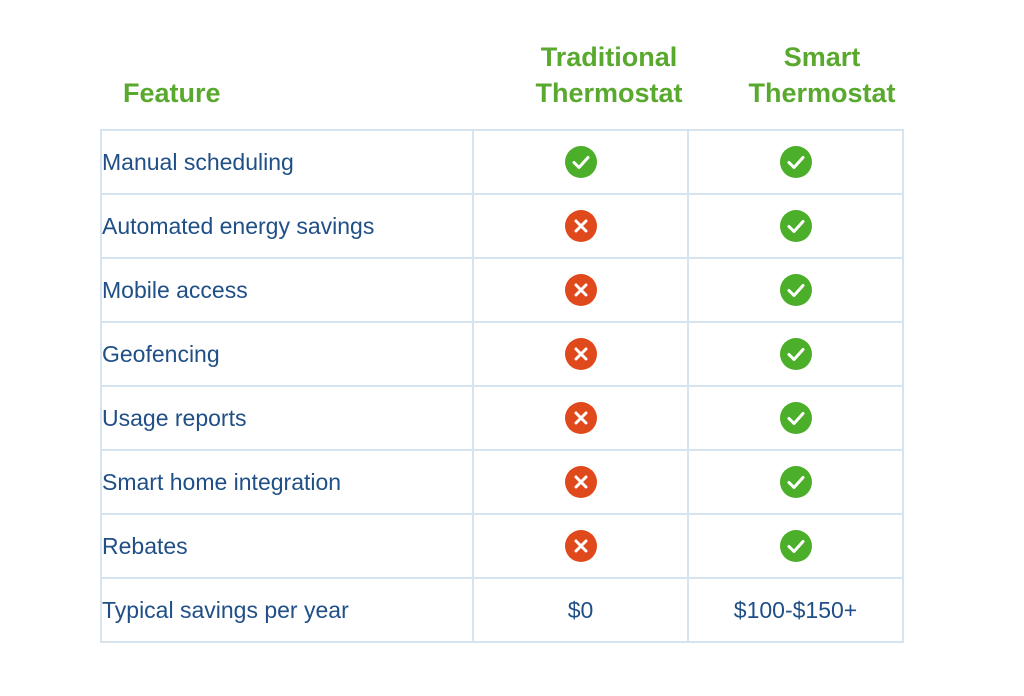  I want to click on table-row: Mobile access, so click(502, 290).